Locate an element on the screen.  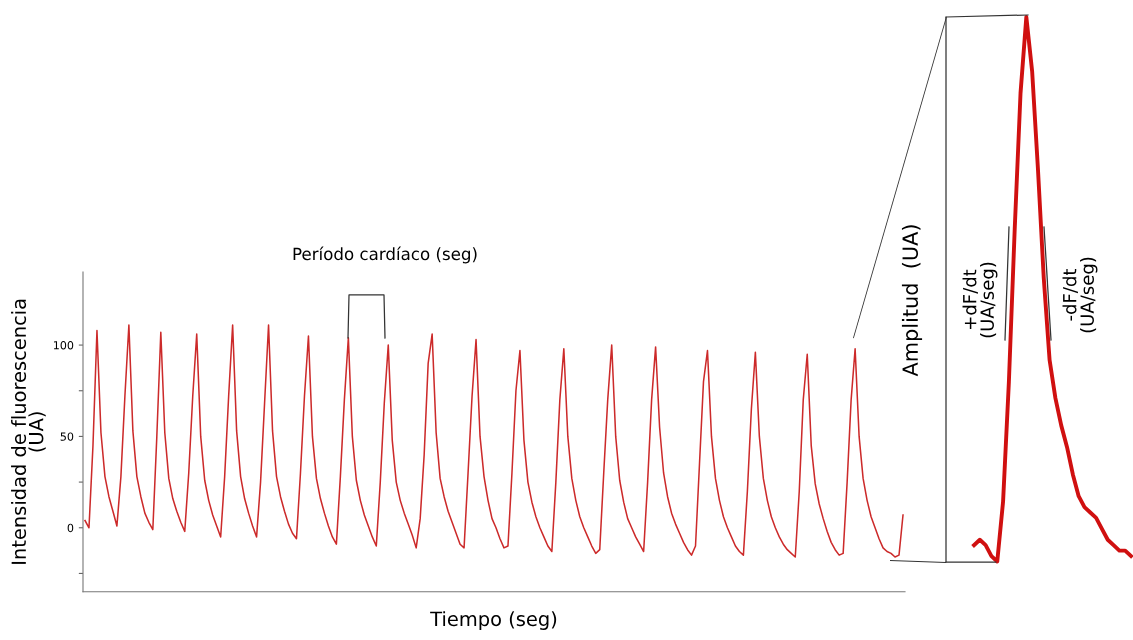
annotation: +dF/dt (UA/seg) is located at coordinates (980, 300).